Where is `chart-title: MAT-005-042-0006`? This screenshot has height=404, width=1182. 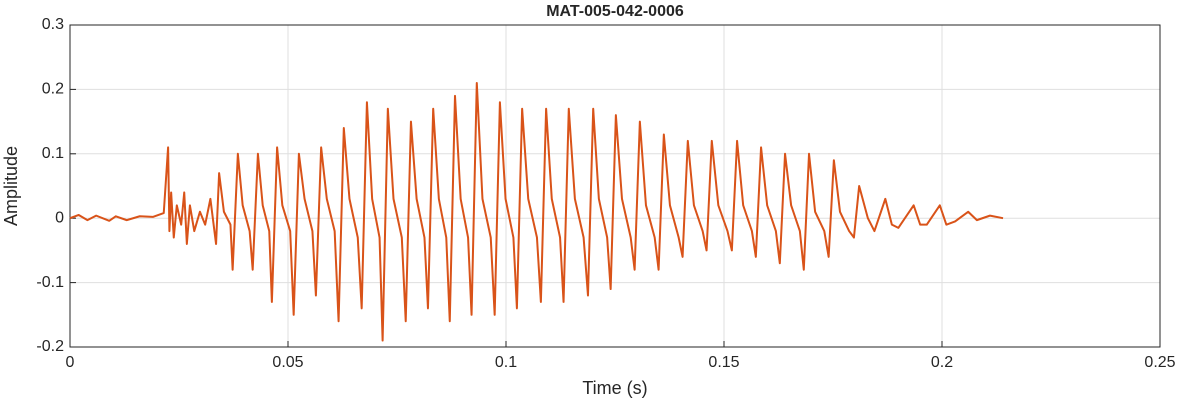
chart-title: MAT-005-042-0006 is located at coordinates (615, 11).